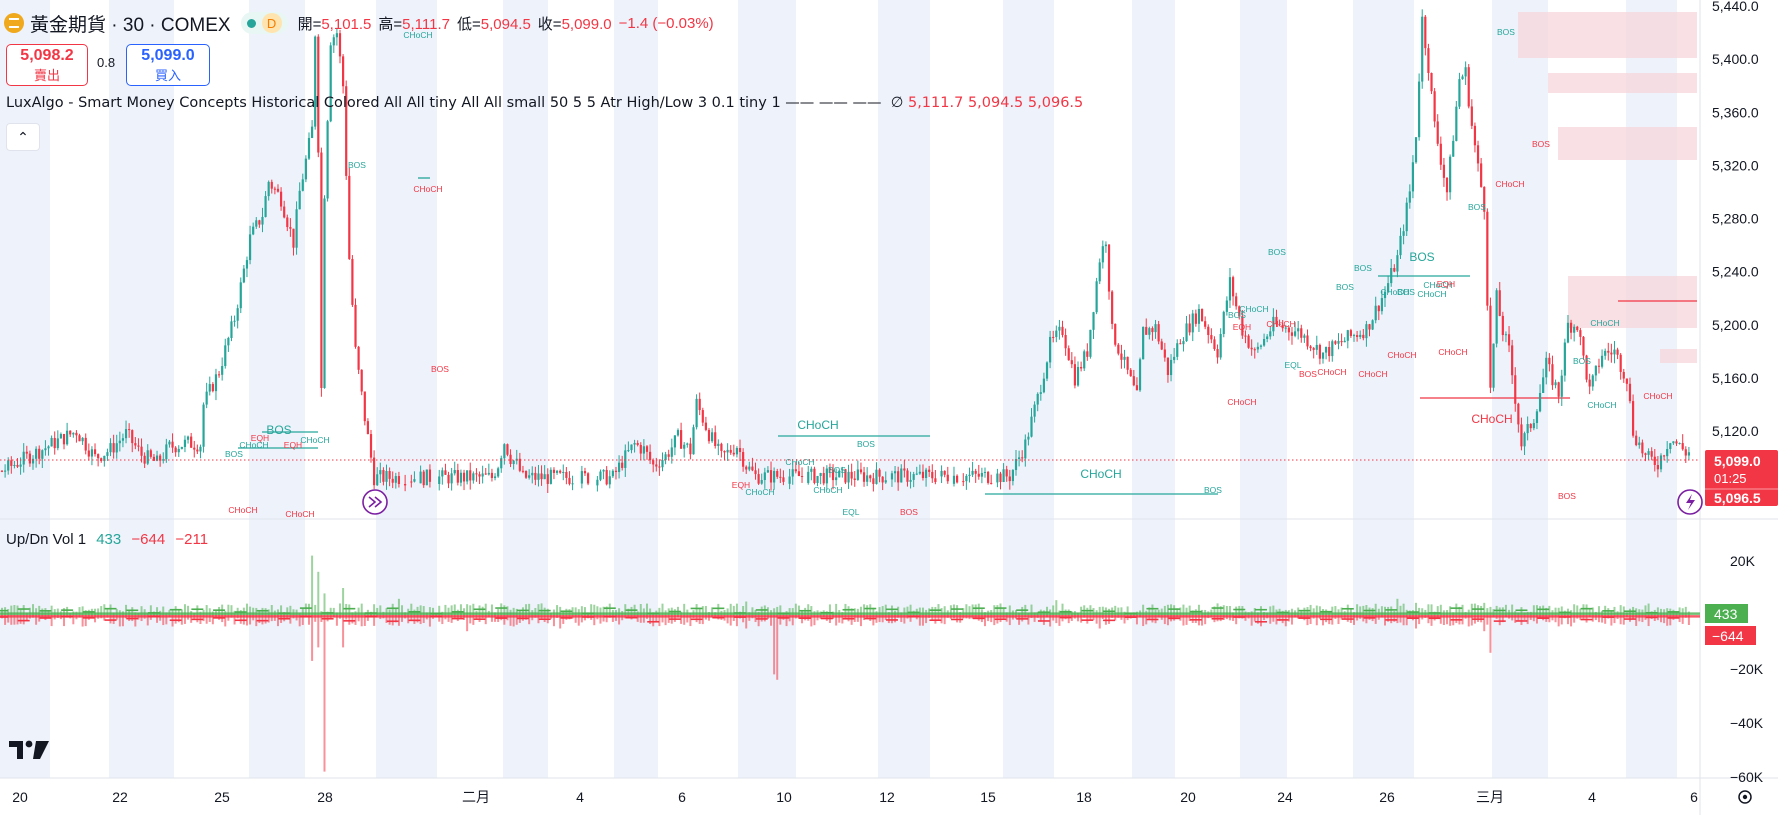 Image resolution: width=1778 pixels, height=815 pixels. What do you see at coordinates (29, 750) in the screenshot?
I see `tradingview-logo-icon` at bounding box center [29, 750].